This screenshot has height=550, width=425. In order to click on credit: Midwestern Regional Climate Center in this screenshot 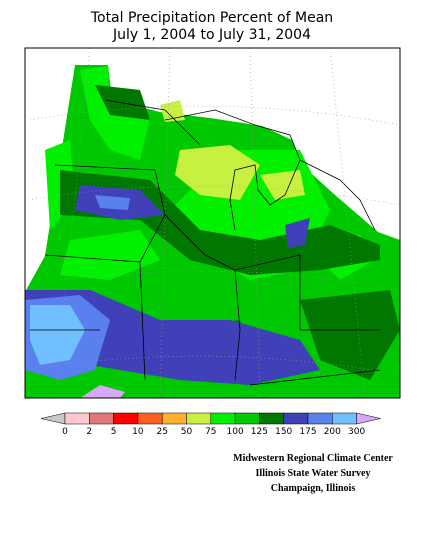, I will do `click(313, 458)`.